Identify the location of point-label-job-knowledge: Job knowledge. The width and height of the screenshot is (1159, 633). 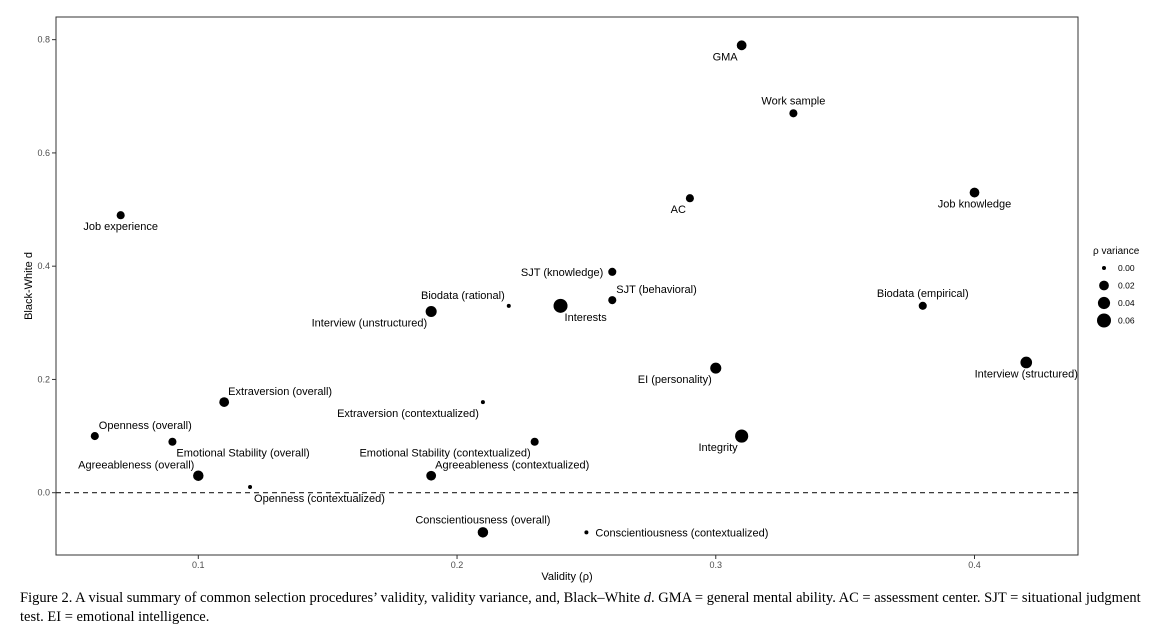
(974, 205).